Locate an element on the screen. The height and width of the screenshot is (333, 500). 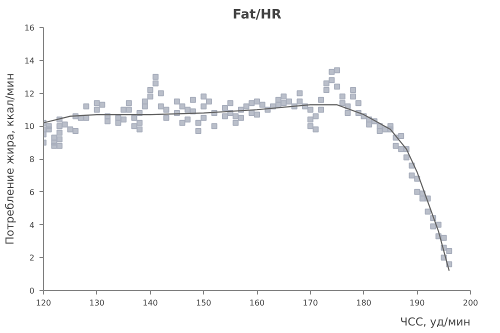
y-tick-label: 14 is located at coordinates (29, 61).